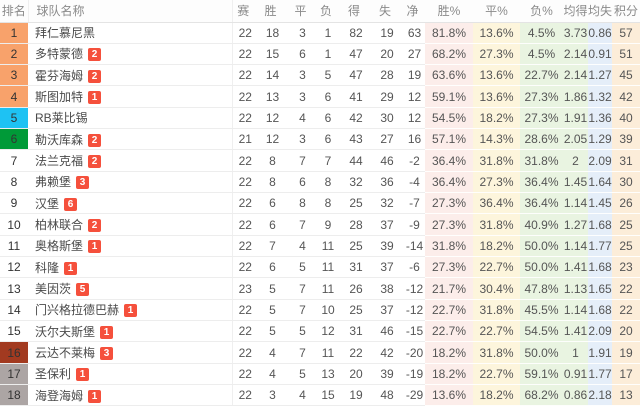  What do you see at coordinates (14, 160) in the screenshot?
I see `rank-cell: 7` at bounding box center [14, 160].